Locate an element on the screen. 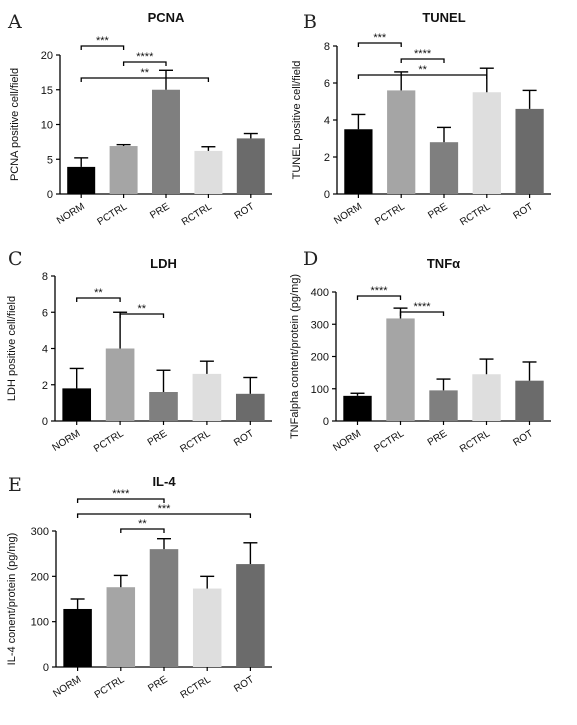 The image size is (577, 725). panel-letter: E is located at coordinates (15, 485).